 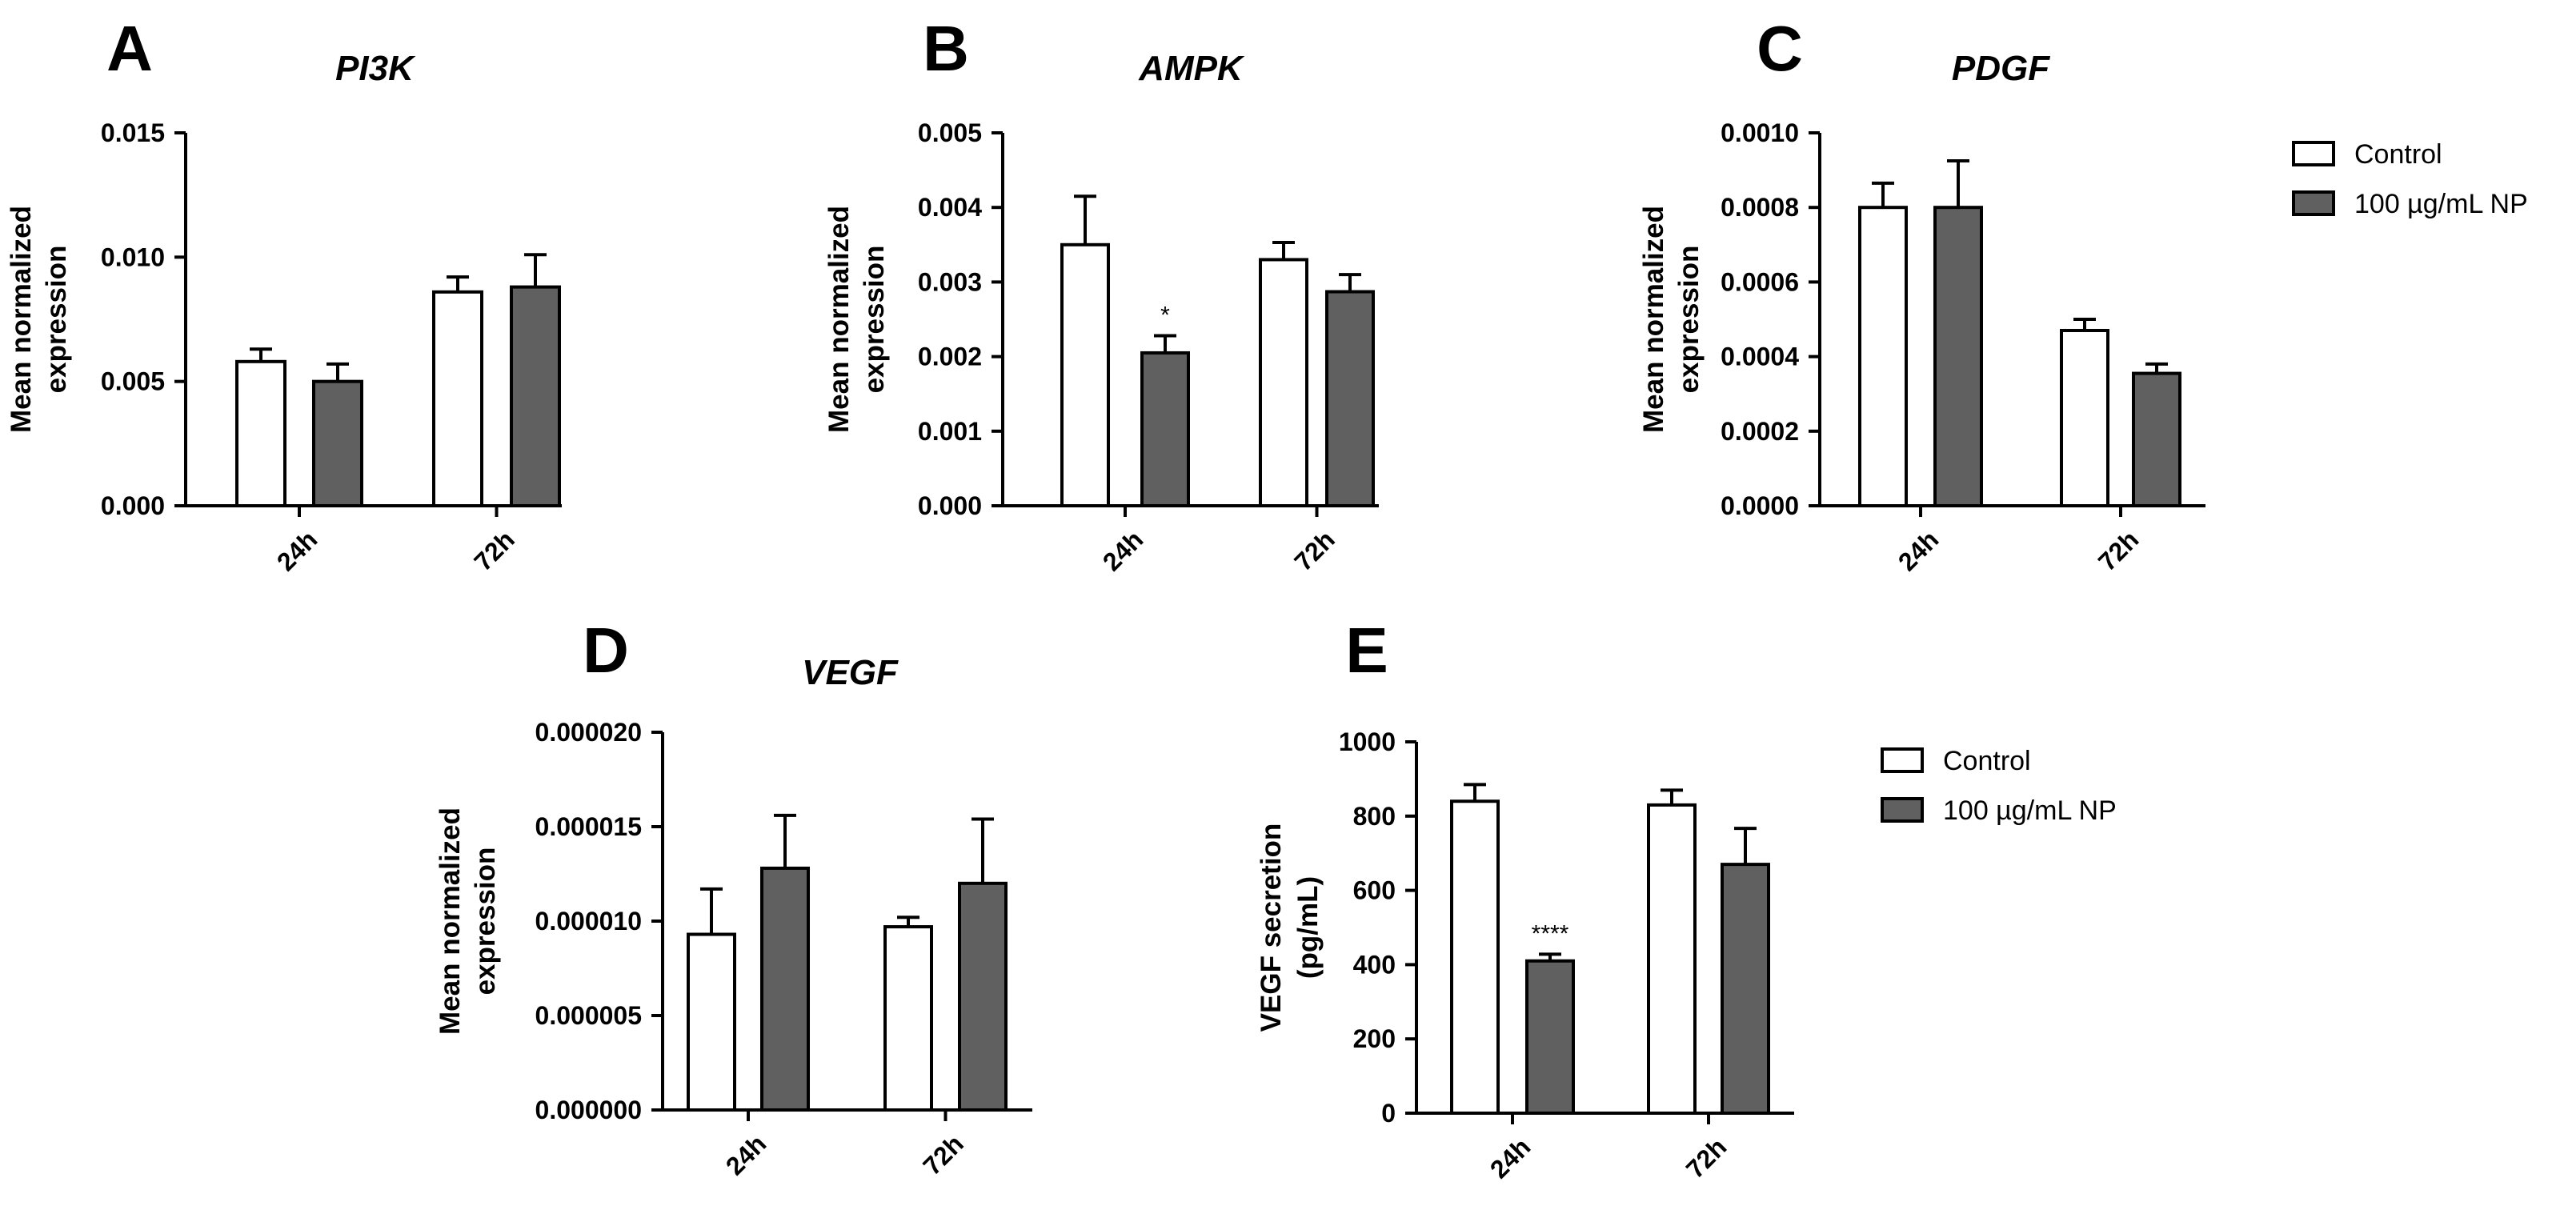 What do you see at coordinates (1760, 207) in the screenshot?
I see `y-tick-label: 0.0008` at bounding box center [1760, 207].